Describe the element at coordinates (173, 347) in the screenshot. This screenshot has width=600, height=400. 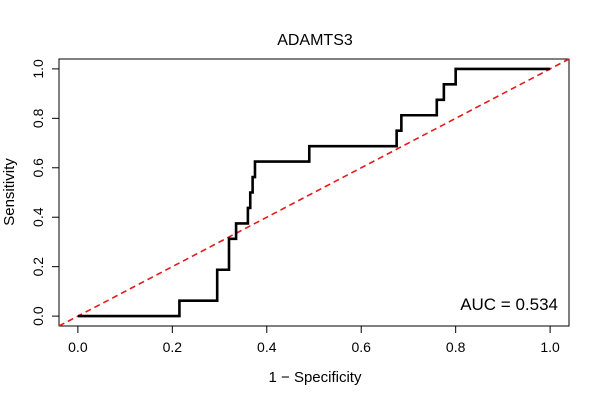
I see `x-tick-label: 0.2` at that location.